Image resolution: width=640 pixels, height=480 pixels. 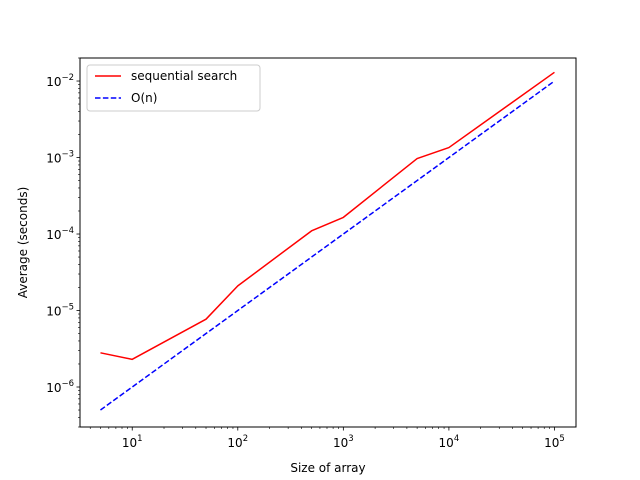 I want to click on y-tick-label: 10⁻⁵, so click(x=60, y=311).